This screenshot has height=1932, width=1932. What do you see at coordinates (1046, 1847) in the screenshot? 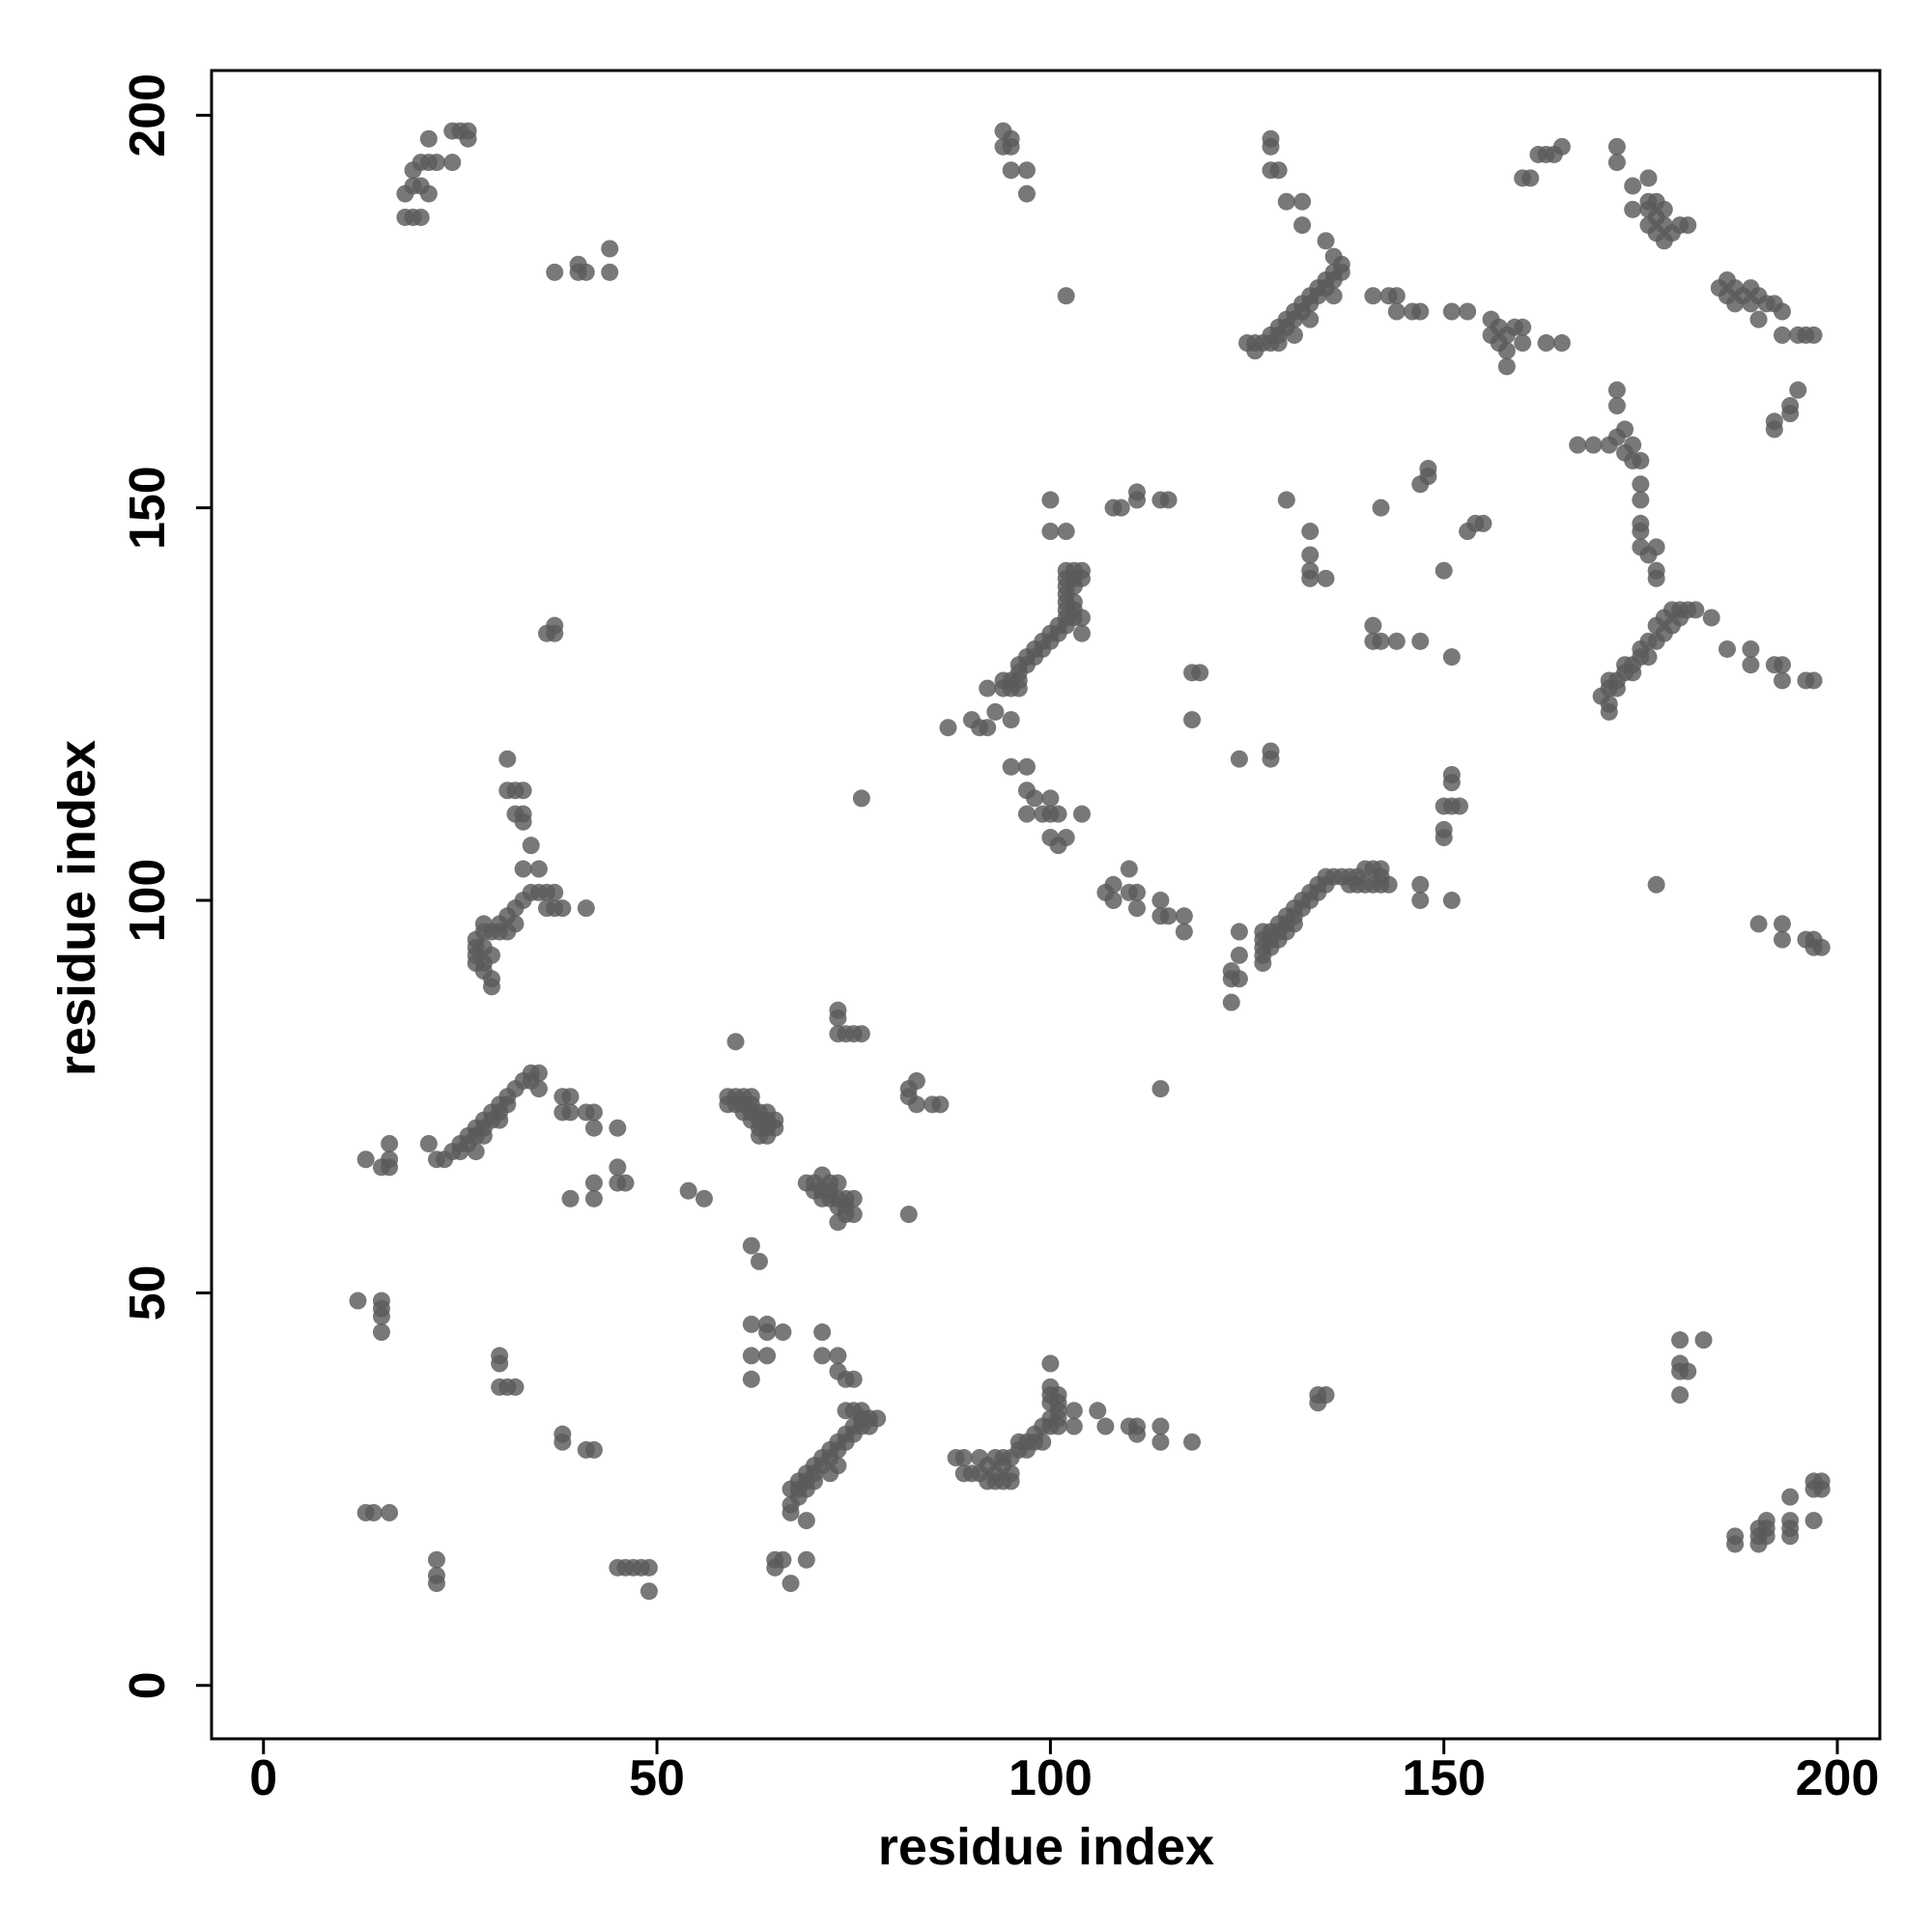
I see `x-axis-title: residue index` at bounding box center [1046, 1847].